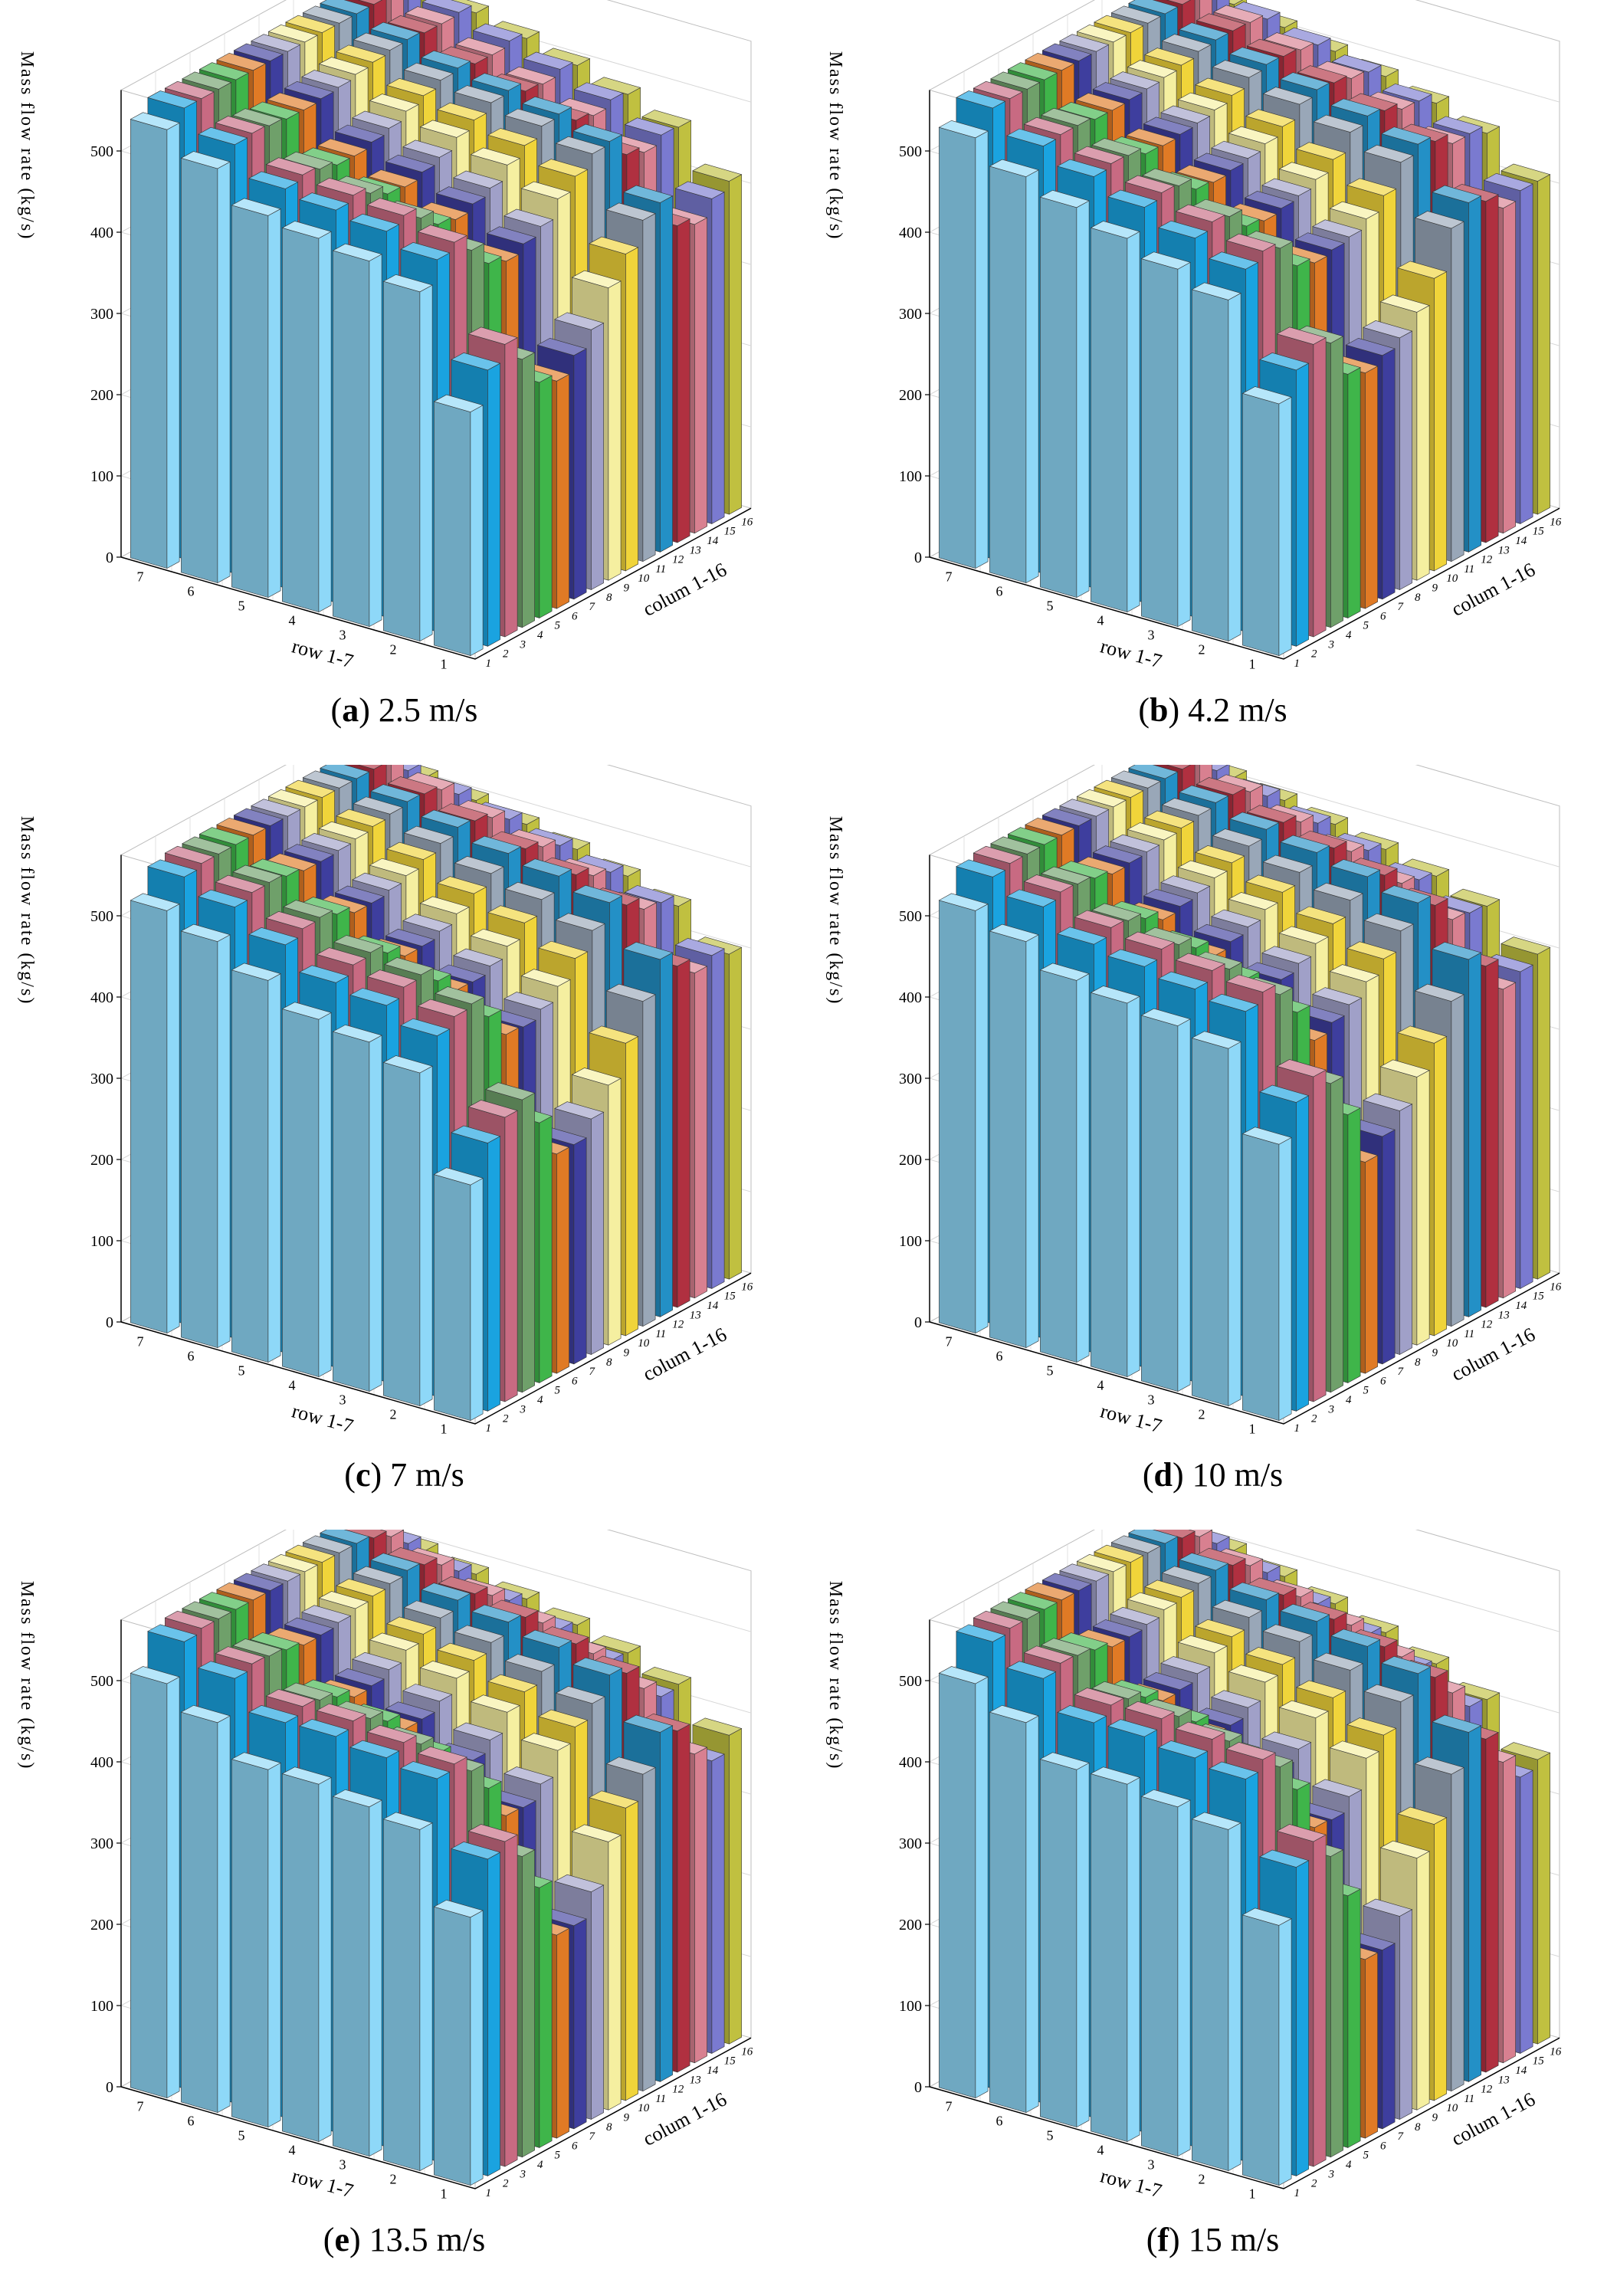 Image resolution: width=1617 pixels, height=2296 pixels. What do you see at coordinates (627, 1352) in the screenshot?
I see `column-tick-label-c: 9` at bounding box center [627, 1352].